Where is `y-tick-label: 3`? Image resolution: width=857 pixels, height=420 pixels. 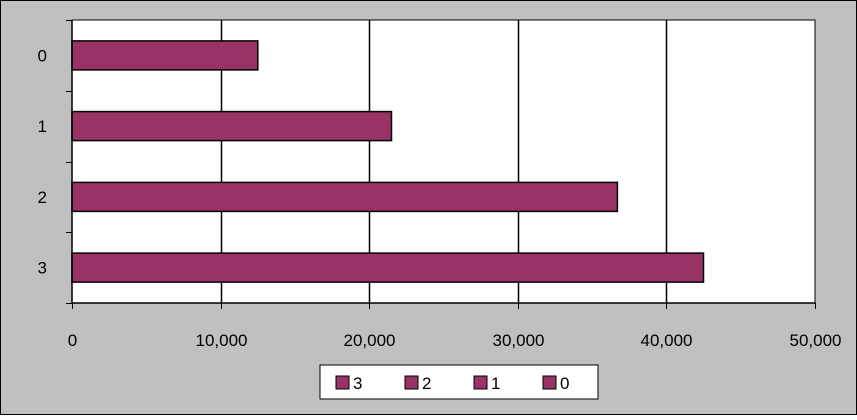 y-tick-label: 3 is located at coordinates (42, 268).